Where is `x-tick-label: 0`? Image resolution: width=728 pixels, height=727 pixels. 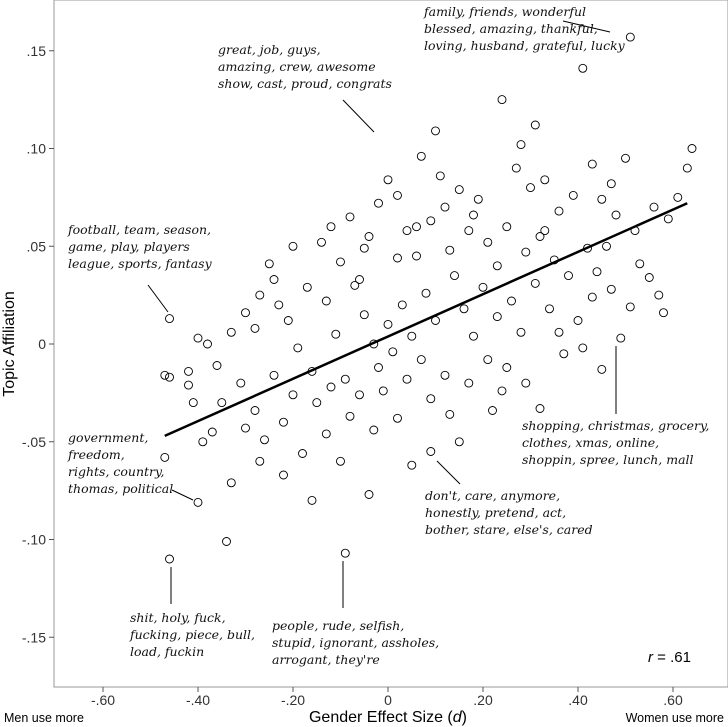
x-tick-label: 0 is located at coordinates (388, 700).